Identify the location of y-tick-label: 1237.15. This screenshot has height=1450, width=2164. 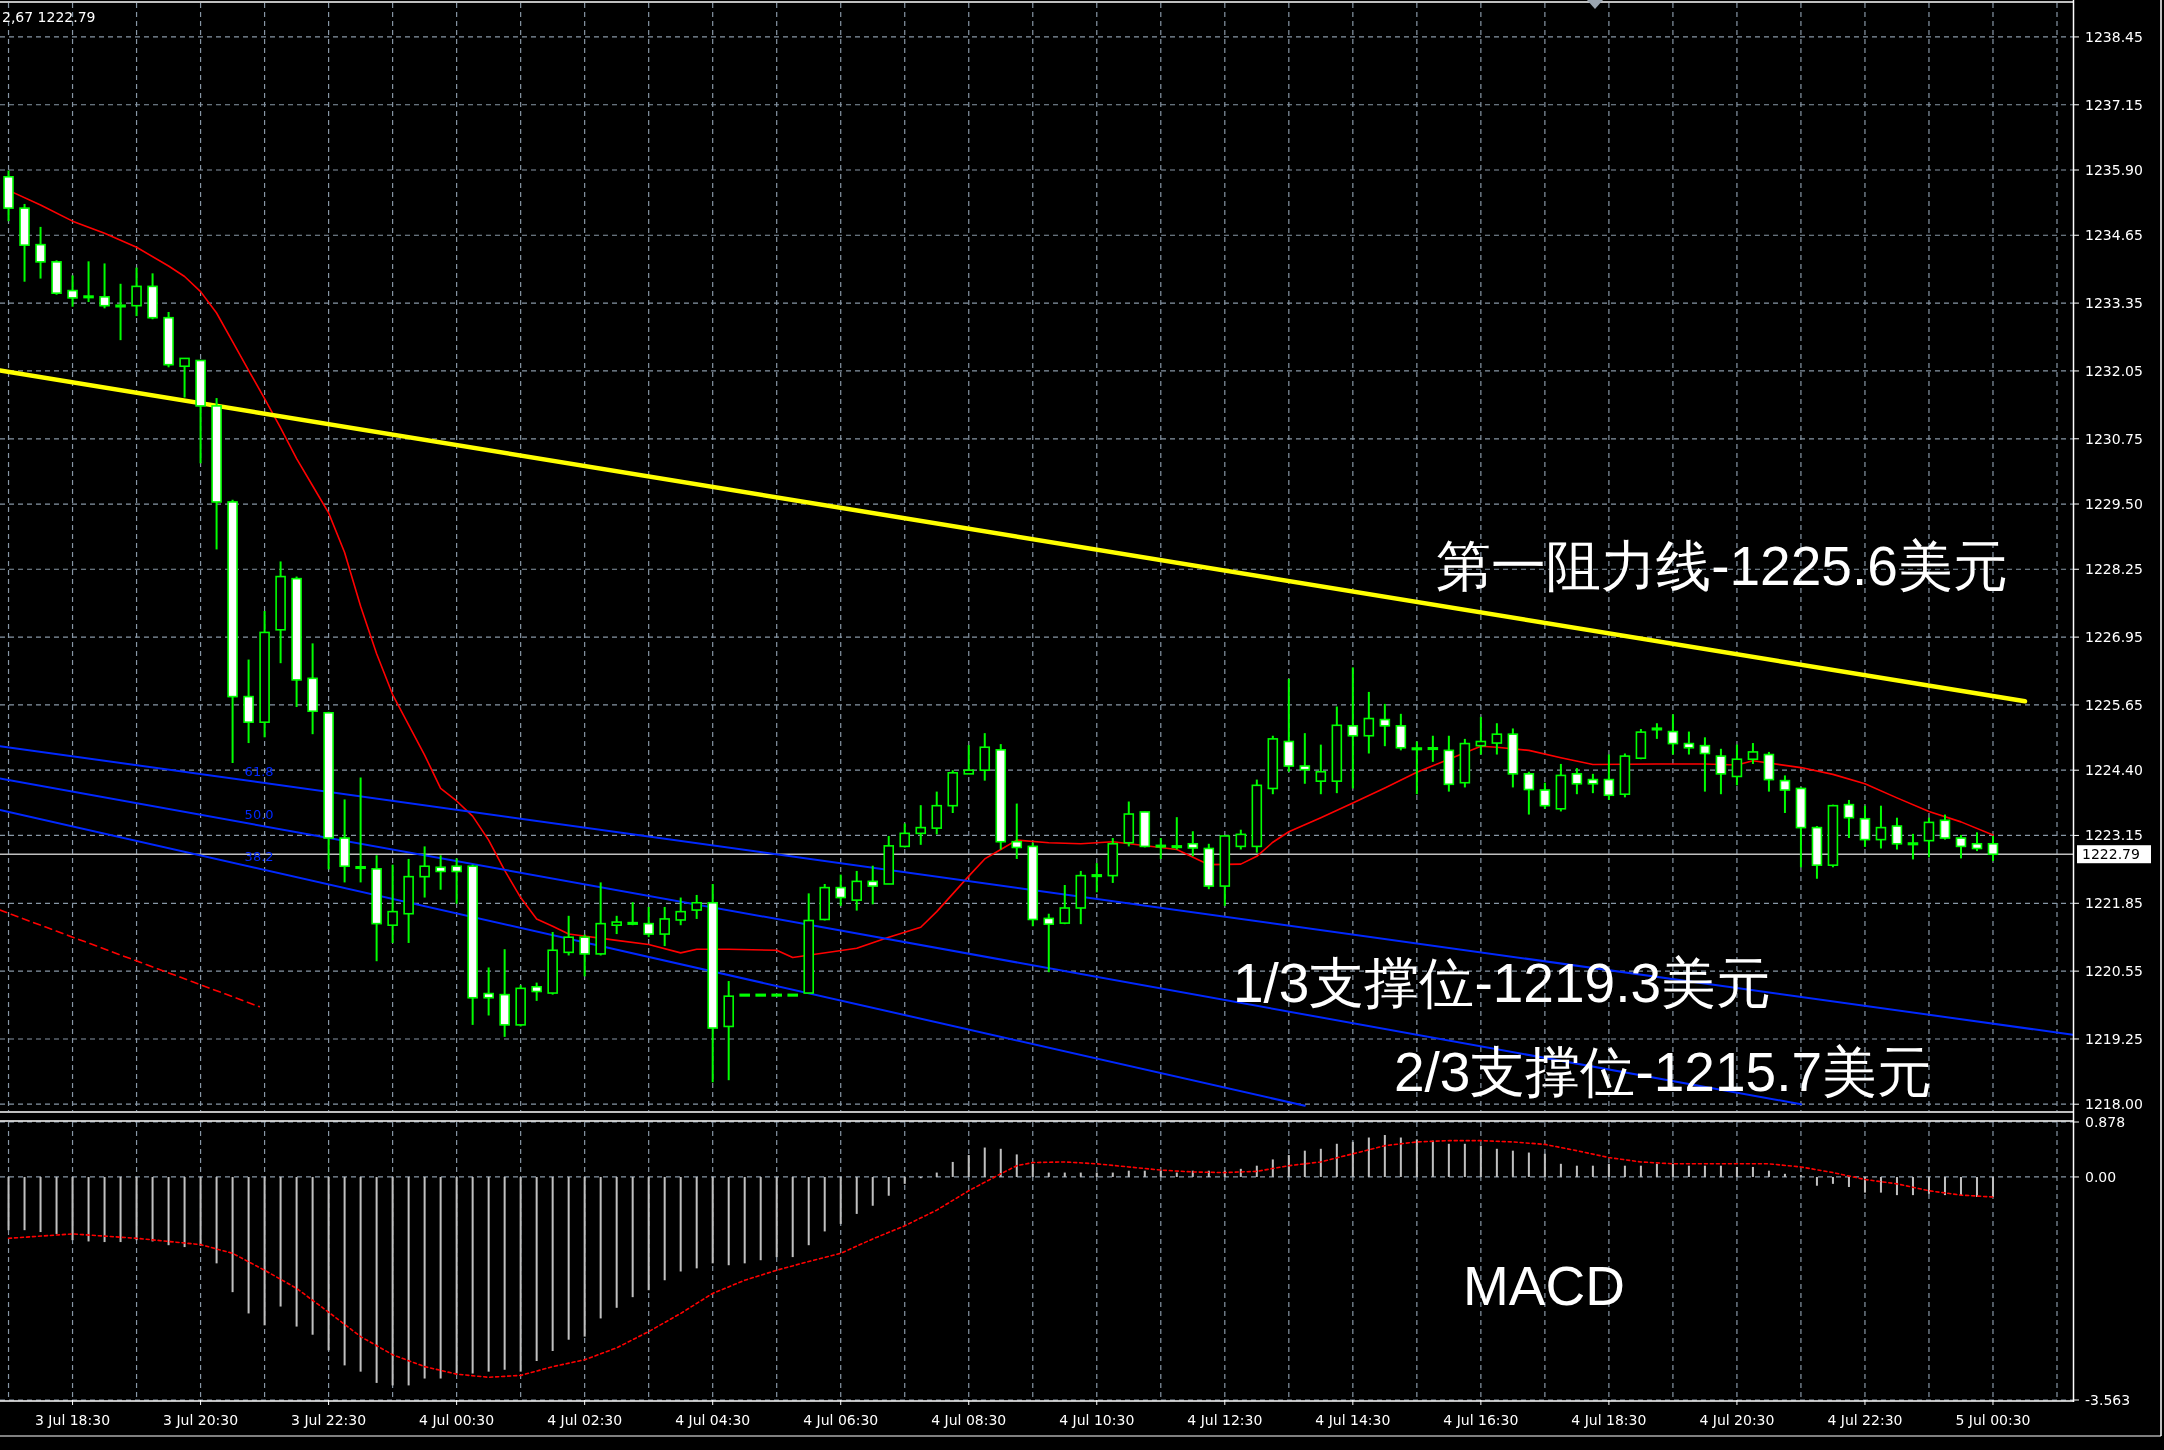
(2114, 104).